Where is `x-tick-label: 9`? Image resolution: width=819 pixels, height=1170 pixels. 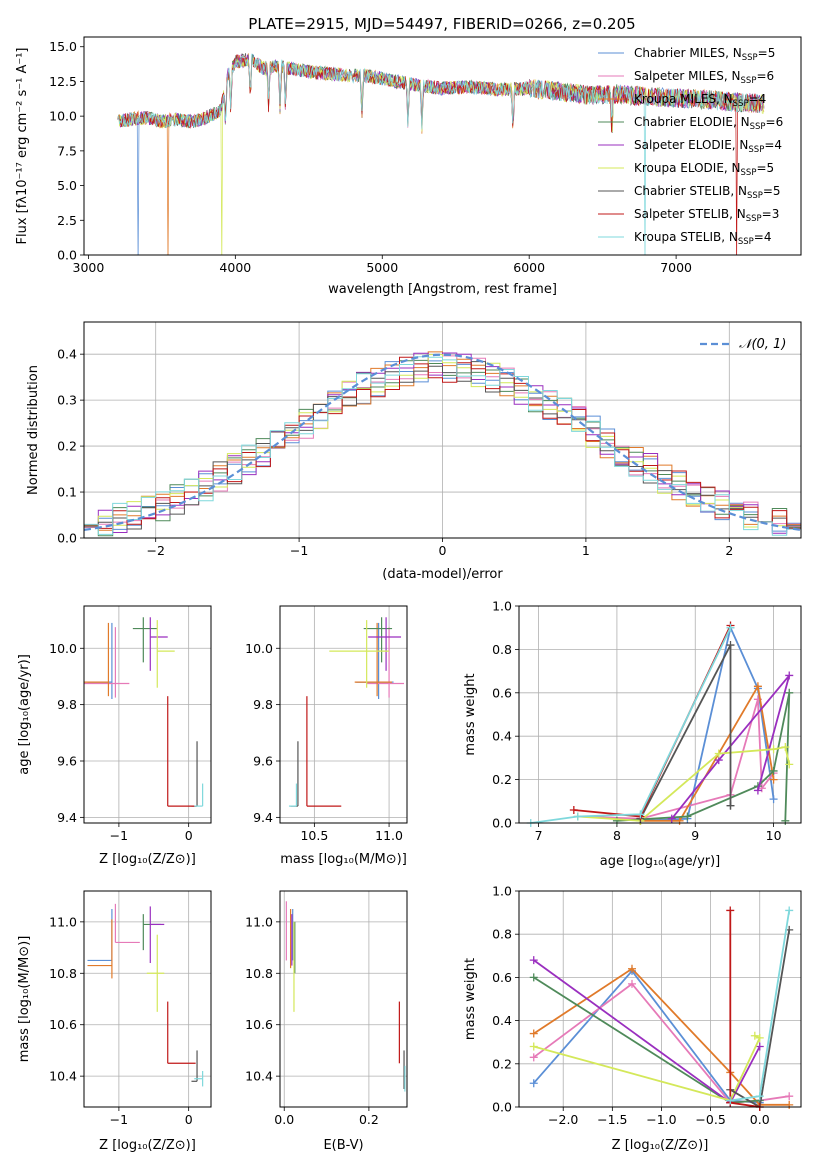
x-tick-label: 9 is located at coordinates (695, 835).